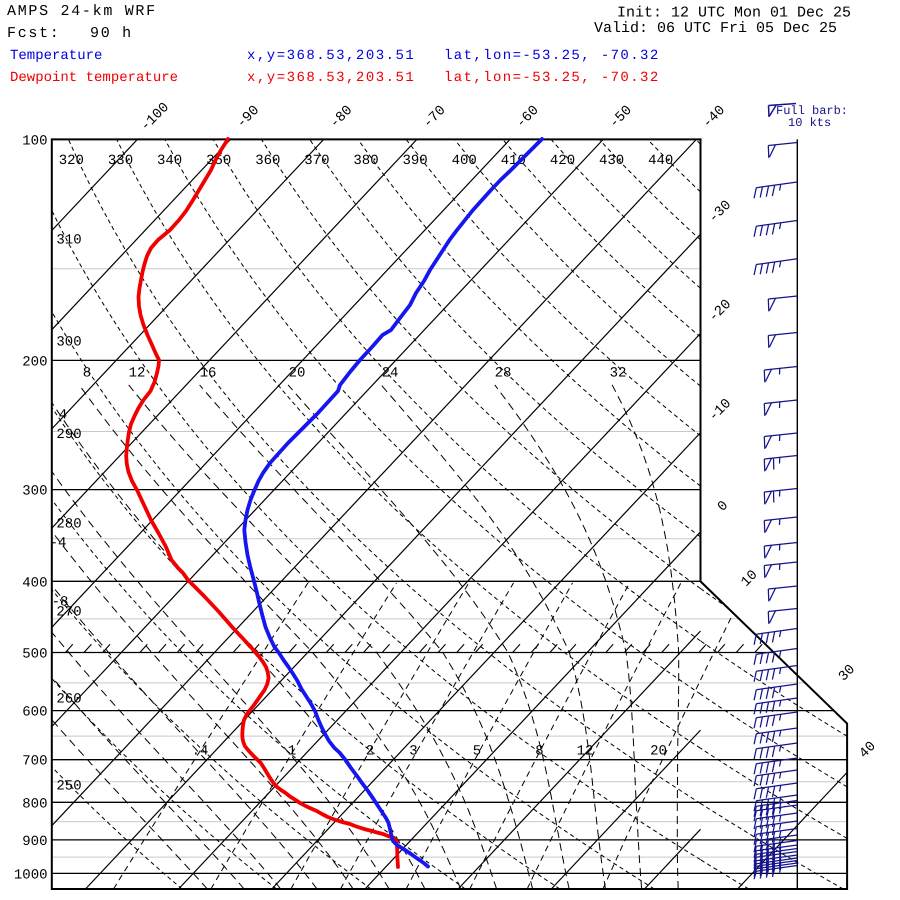 The height and width of the screenshot is (900, 900). I want to click on svg-text: Dewpoint temperature, so click(94, 78).